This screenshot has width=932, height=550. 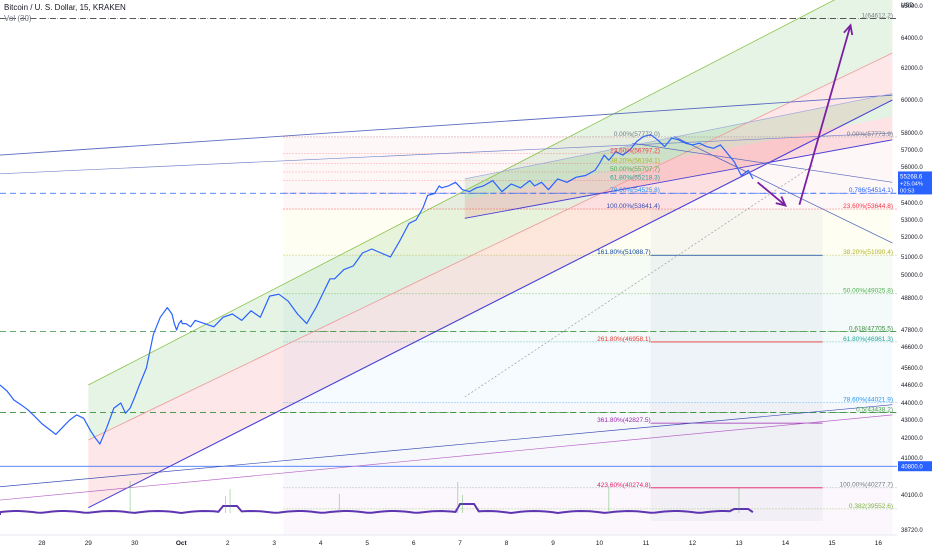 What do you see at coordinates (912, 151) in the screenshot?
I see `y-tick-5: 57000.0` at bounding box center [912, 151].